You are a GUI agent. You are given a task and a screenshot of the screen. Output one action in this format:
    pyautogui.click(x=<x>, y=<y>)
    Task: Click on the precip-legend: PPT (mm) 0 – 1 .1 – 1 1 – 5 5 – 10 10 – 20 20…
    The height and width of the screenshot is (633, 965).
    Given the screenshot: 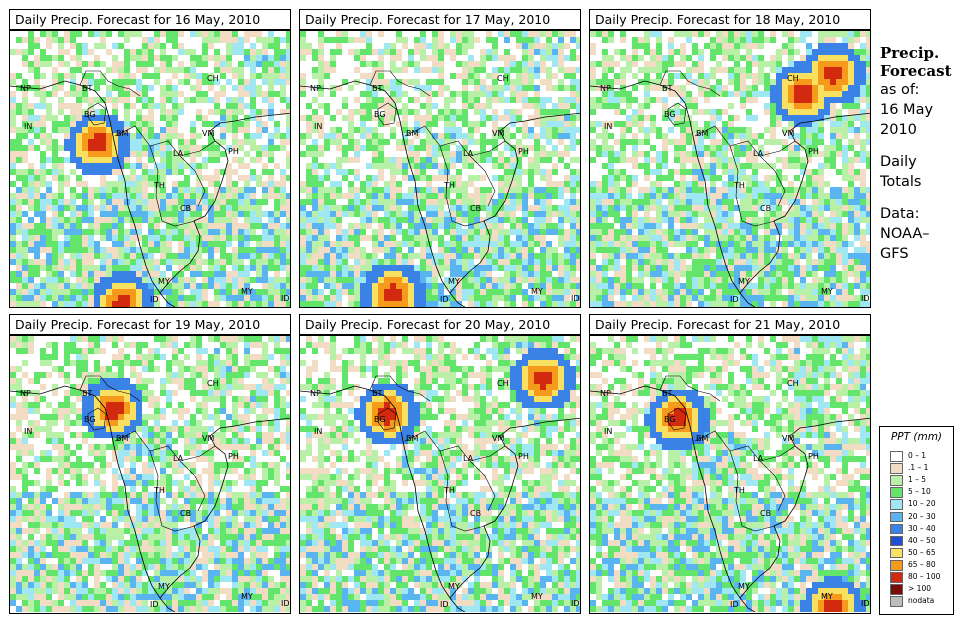 What is the action you would take?
    pyautogui.click(x=916, y=520)
    